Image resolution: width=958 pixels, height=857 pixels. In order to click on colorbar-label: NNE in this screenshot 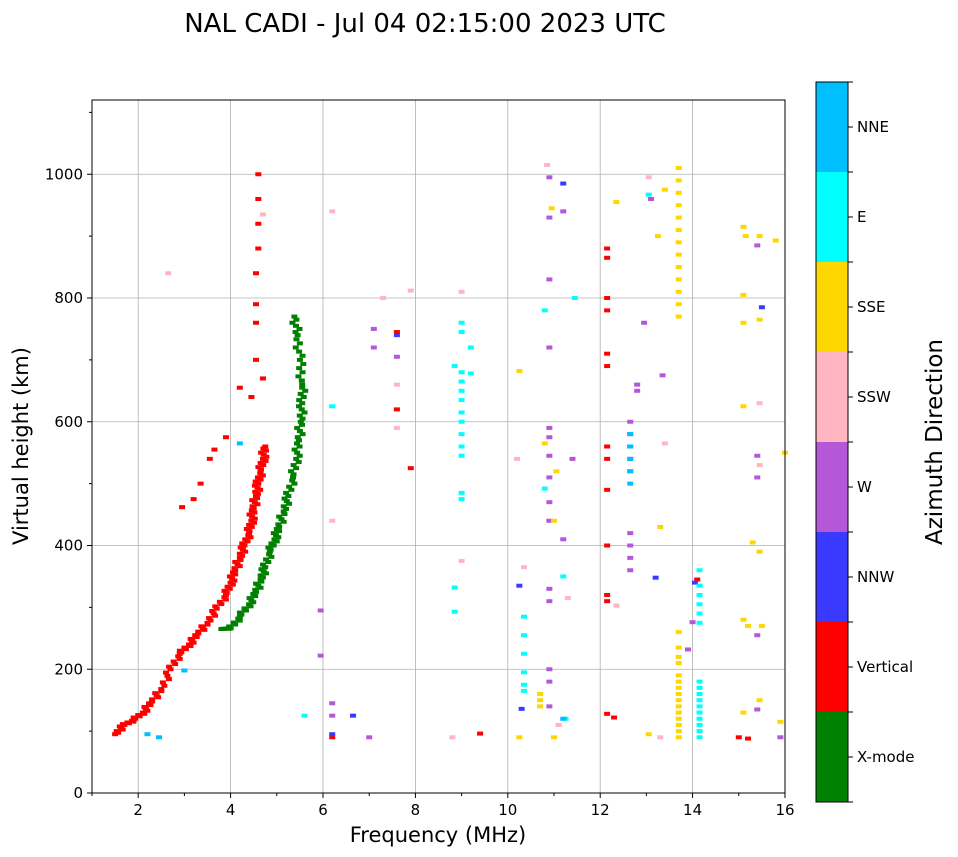, I will do `click(873, 127)`.